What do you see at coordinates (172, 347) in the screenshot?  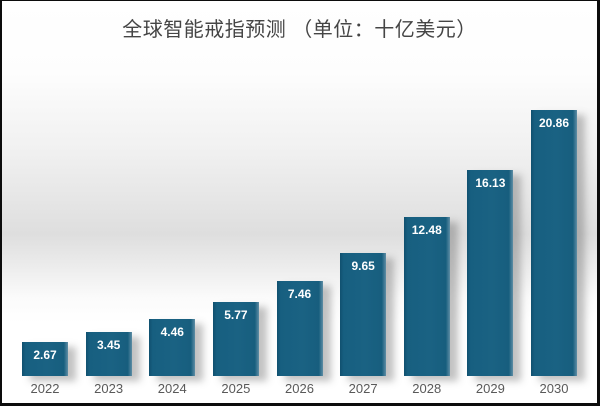 I see `bar-2024: 4.46` at bounding box center [172, 347].